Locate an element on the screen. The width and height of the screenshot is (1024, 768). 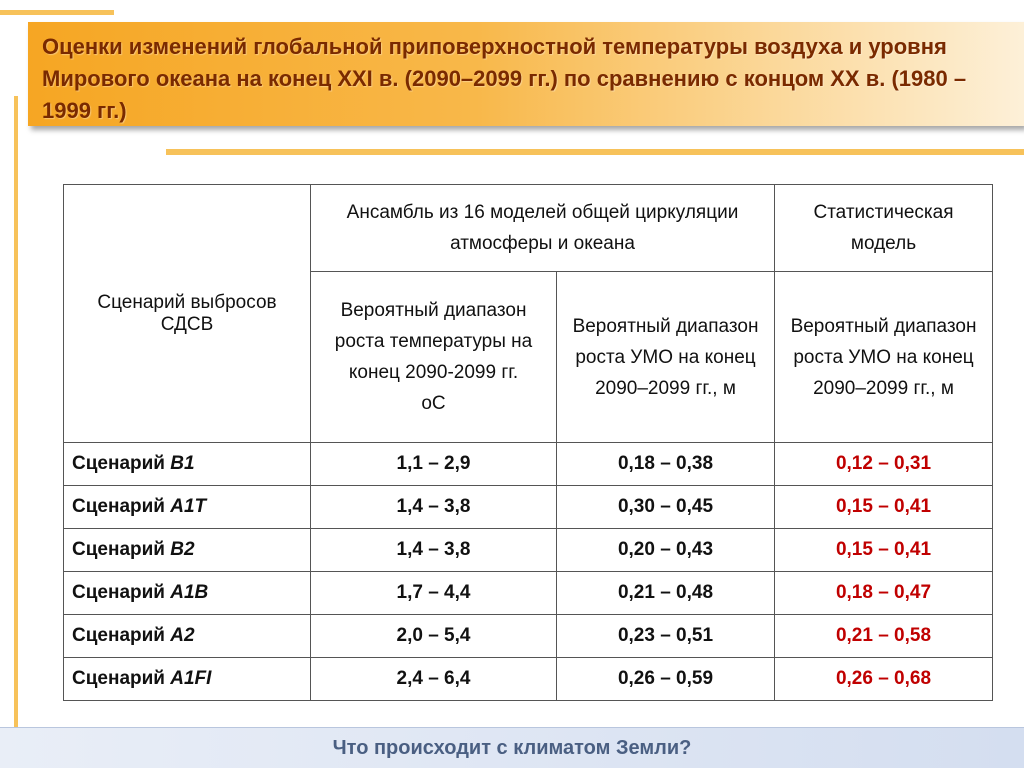
umo-range-statistical: 0,21 – 0,58 is located at coordinates (883, 636).